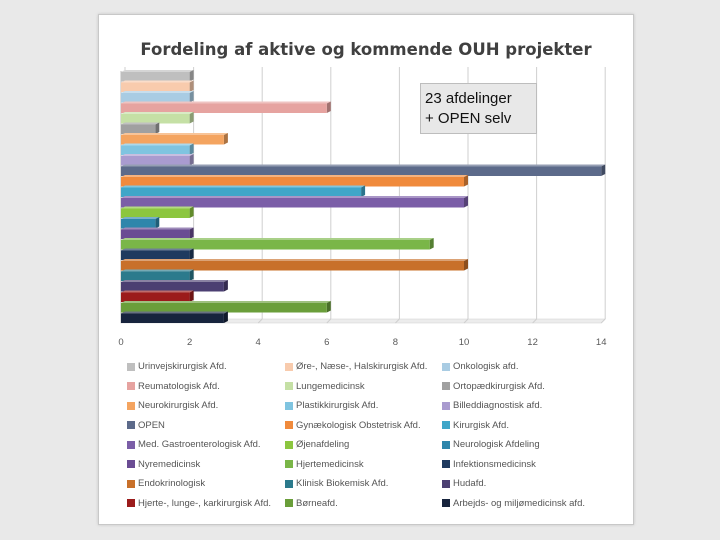 This screenshot has width=720, height=540. I want to click on legend-item: Urinvejskirurgisk Afd., so click(177, 366).